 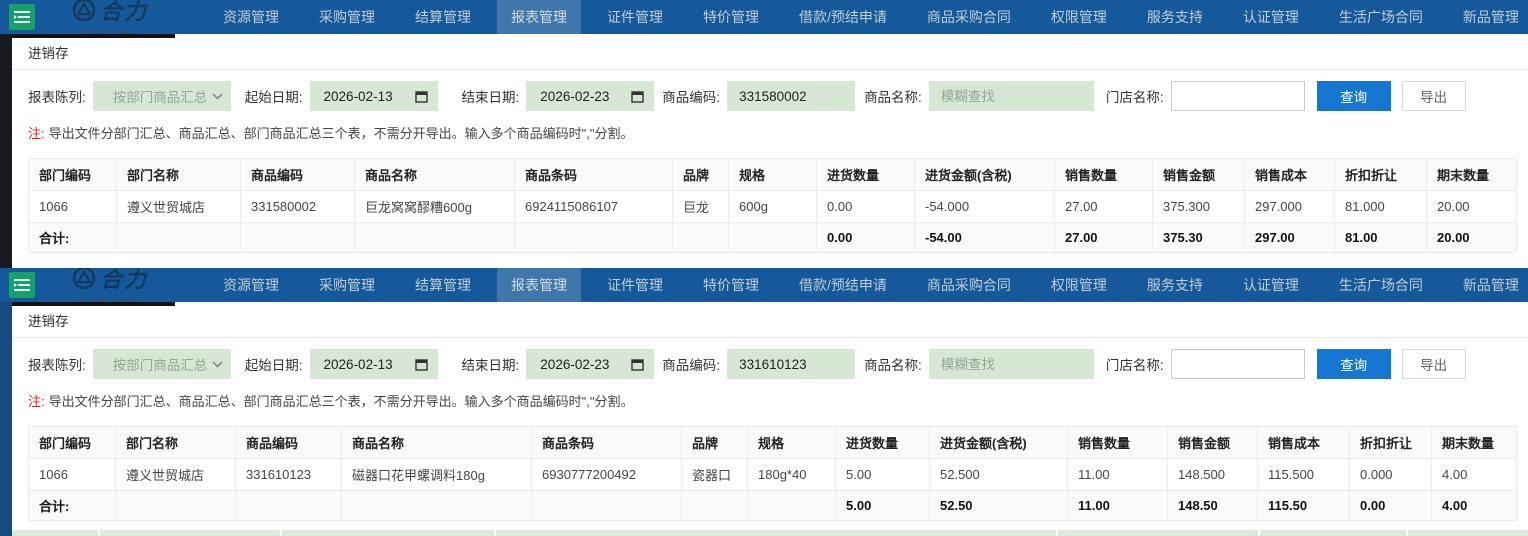 I want to click on cell-dept-code: 1066, so click(x=72, y=206).